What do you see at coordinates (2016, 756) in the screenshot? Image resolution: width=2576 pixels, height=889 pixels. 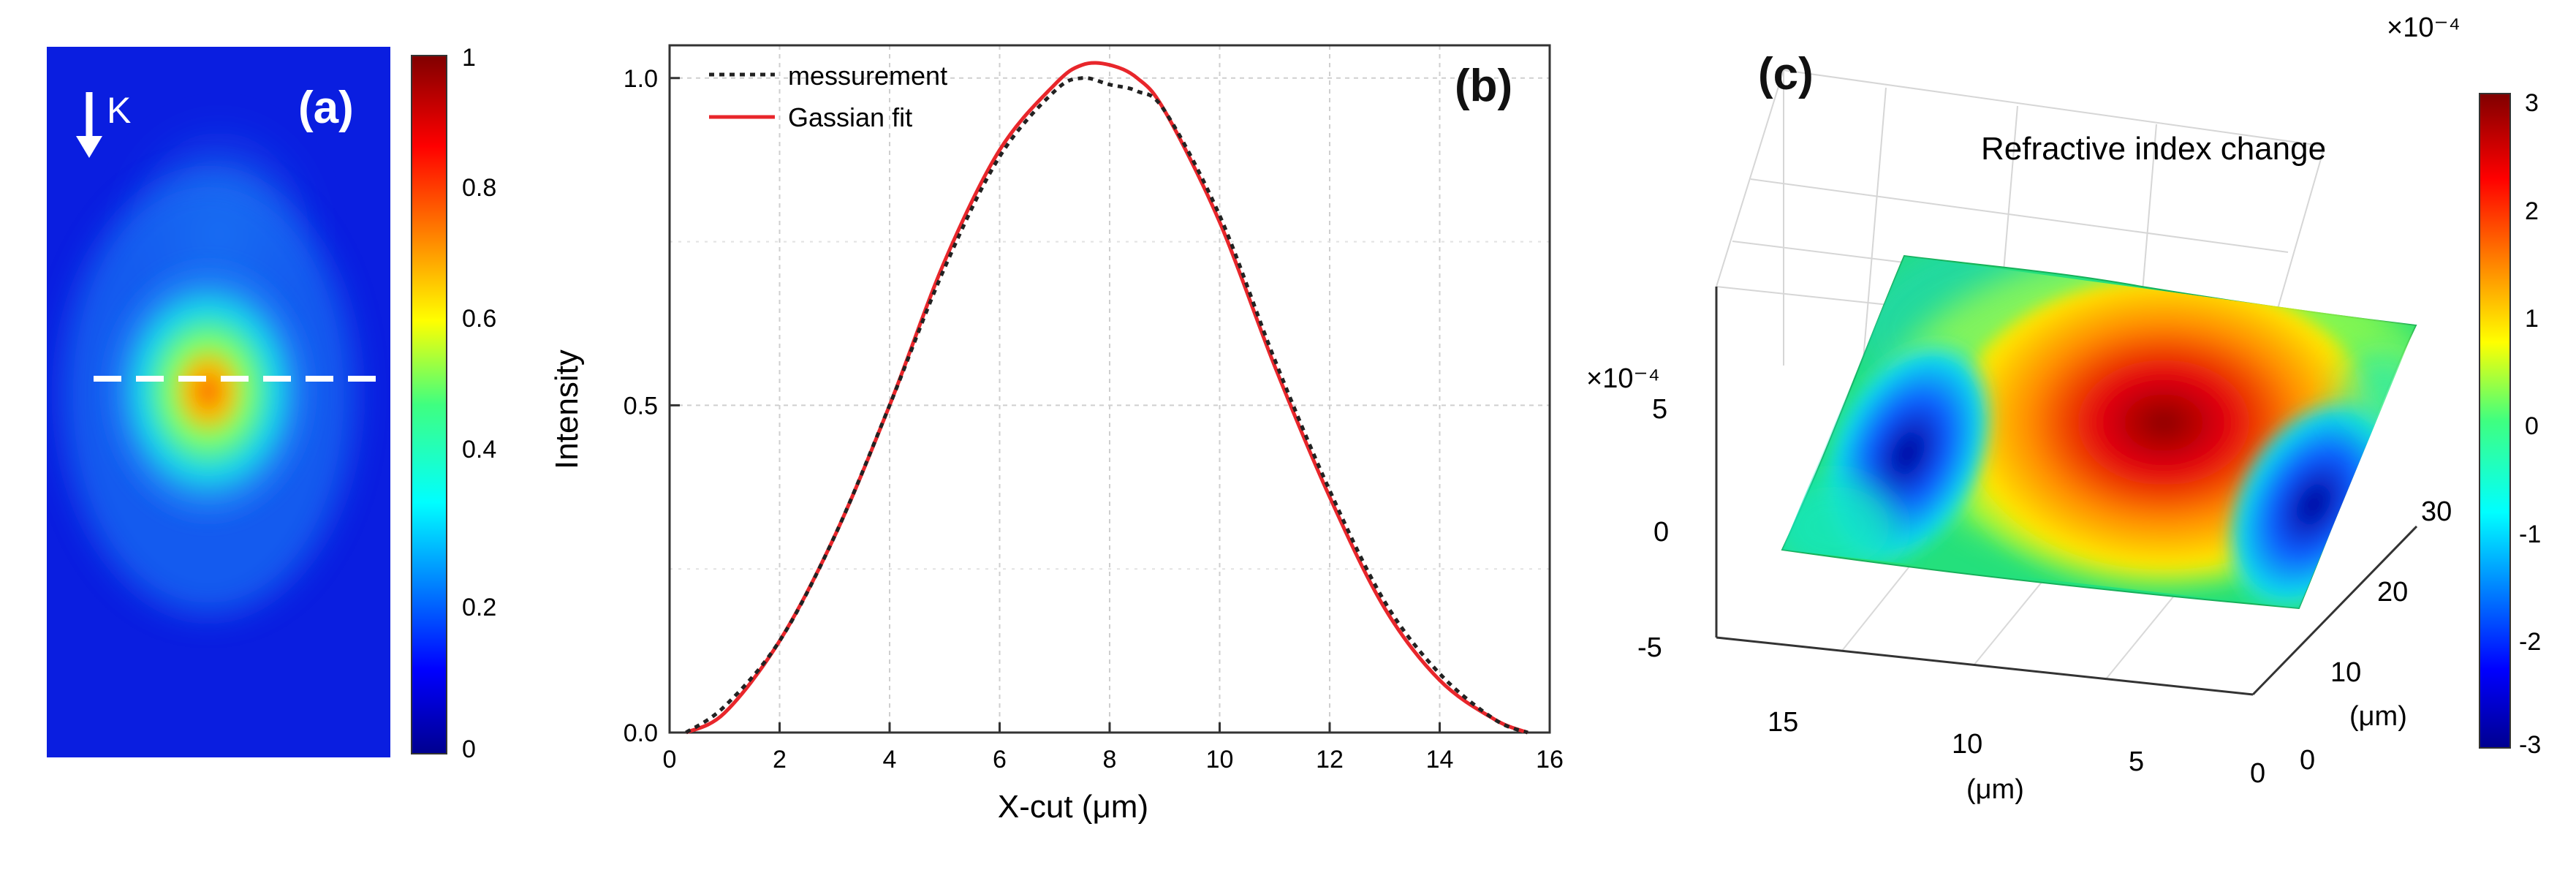 I see `panel-c-x-ticks: 15 10 5 0 (μm)` at bounding box center [2016, 756].